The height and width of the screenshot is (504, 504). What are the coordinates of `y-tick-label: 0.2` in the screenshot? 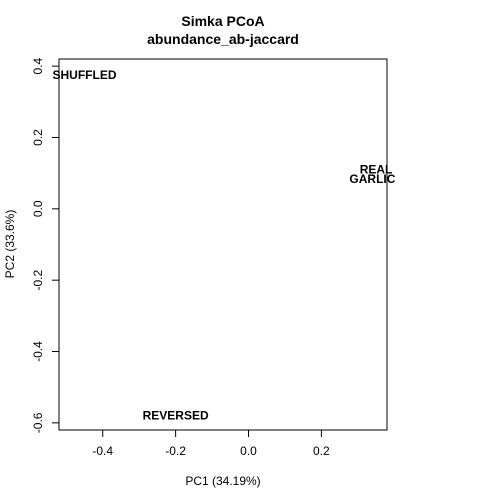 It's located at (38, 137).